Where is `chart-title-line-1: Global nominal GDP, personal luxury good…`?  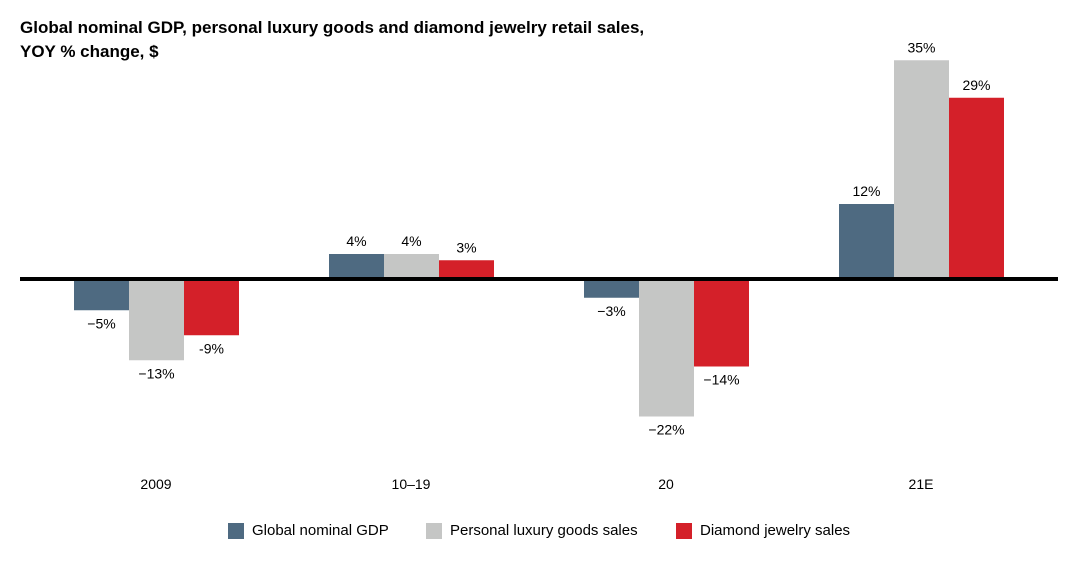 chart-title-line-1: Global nominal GDP, personal luxury good… is located at coordinates (332, 27).